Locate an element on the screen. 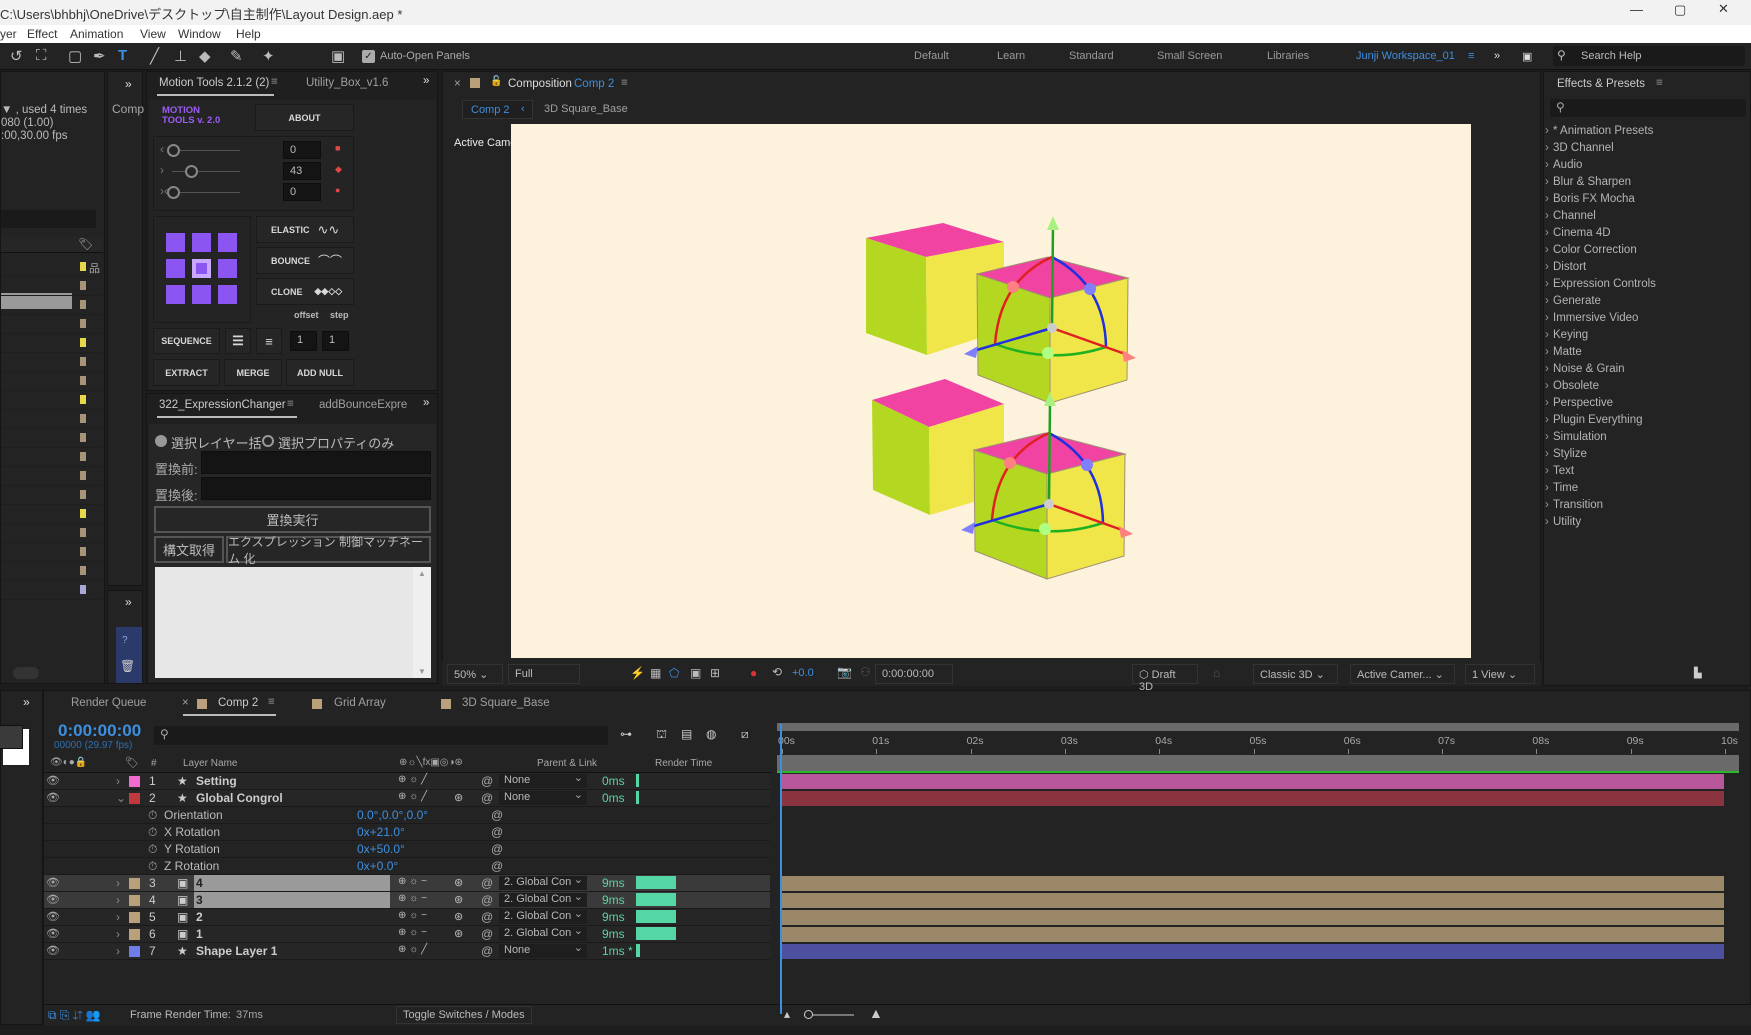  effects-category: Generate is located at coordinates (1573, 301).